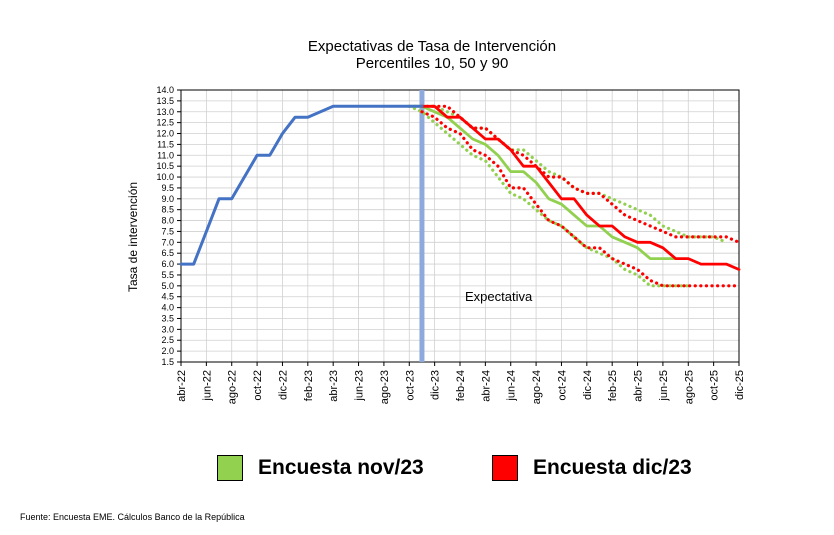  I want to click on y-axis-title: Tasa de intervención, so click(133, 237).